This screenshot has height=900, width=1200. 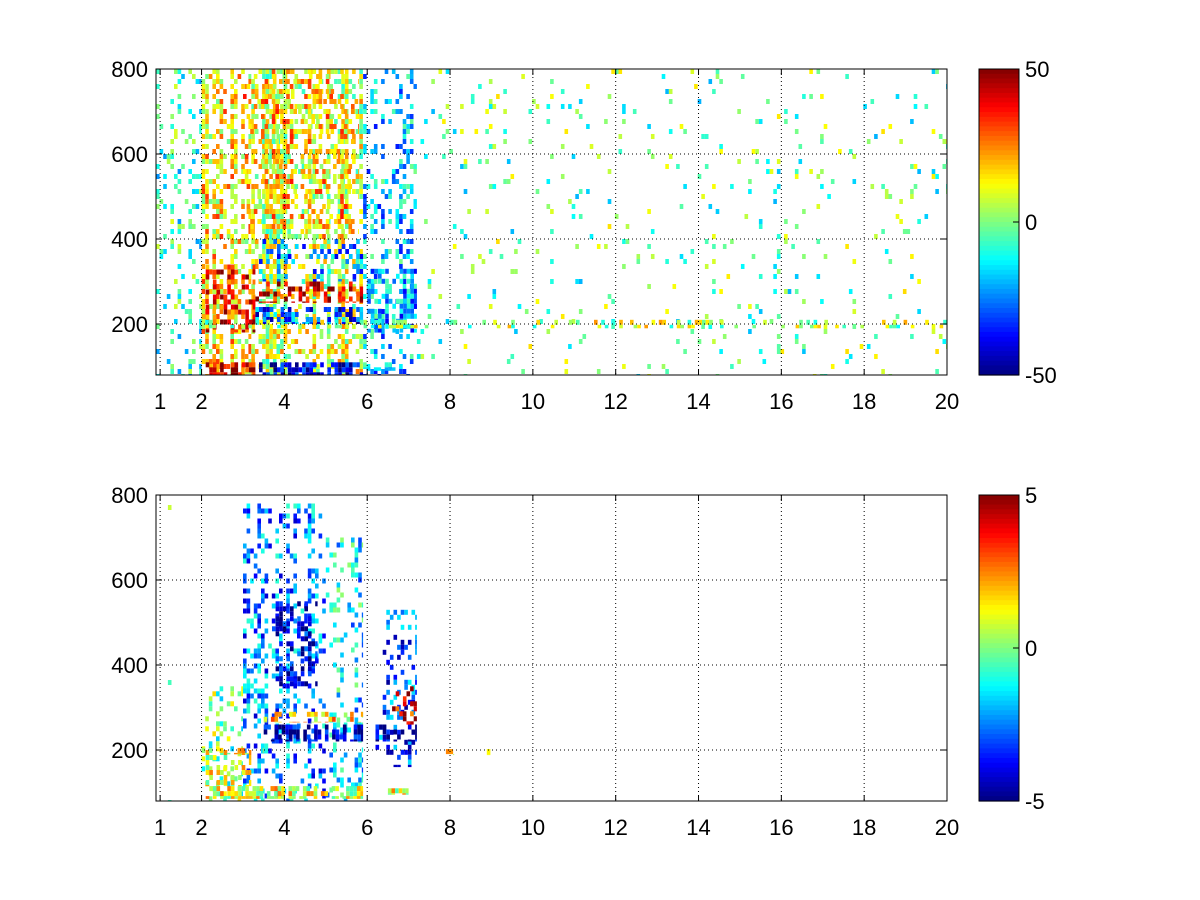 What do you see at coordinates (292, 684) in the screenshot?
I see `bottom-heatmap-band-4-cell` at bounding box center [292, 684].